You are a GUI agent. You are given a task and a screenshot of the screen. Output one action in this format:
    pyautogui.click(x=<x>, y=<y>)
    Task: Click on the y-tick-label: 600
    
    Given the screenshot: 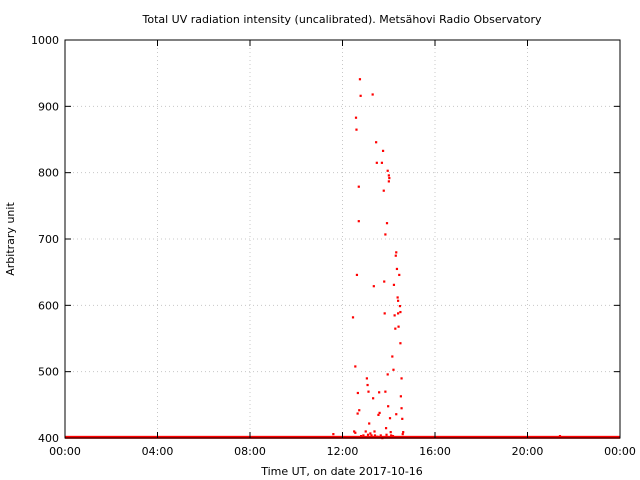 What is the action you would take?
    pyautogui.click(x=48, y=305)
    